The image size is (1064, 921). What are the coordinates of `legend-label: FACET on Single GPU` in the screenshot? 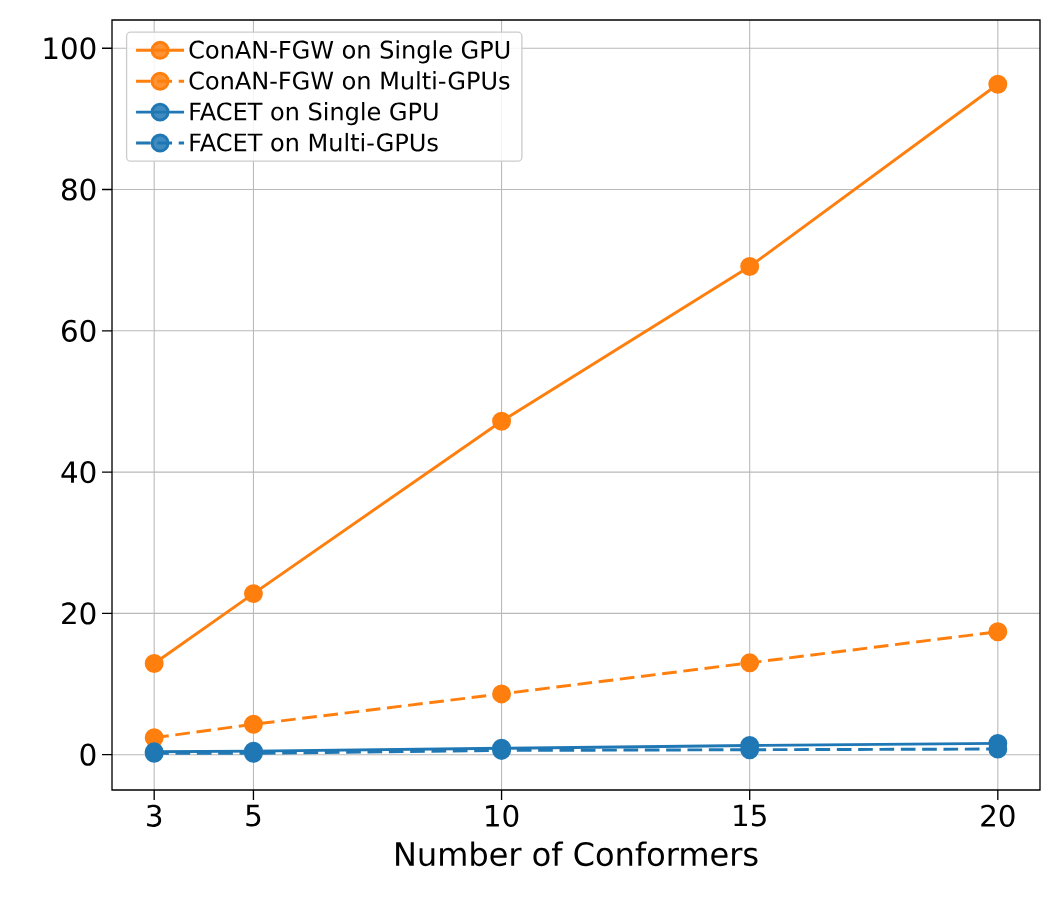 It's located at (314, 114).